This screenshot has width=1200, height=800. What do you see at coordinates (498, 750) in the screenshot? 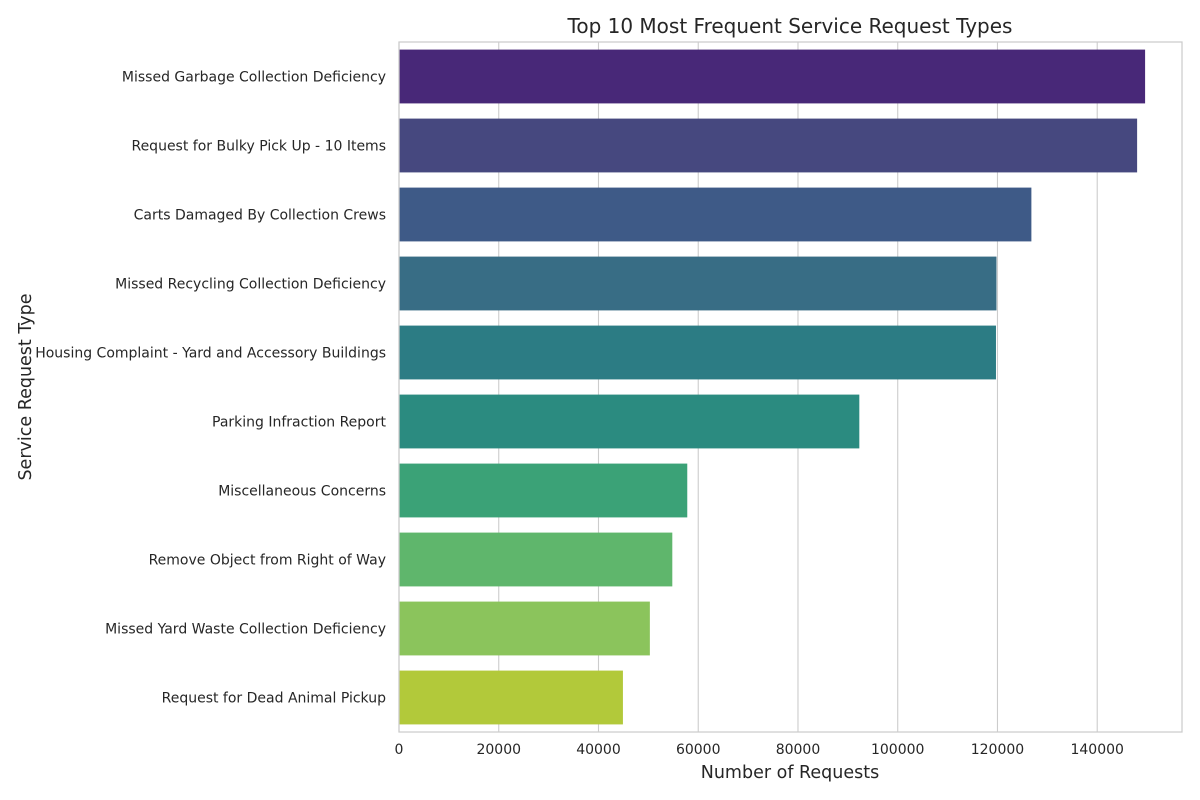
I see `x-tick-label: 20000` at bounding box center [498, 750].